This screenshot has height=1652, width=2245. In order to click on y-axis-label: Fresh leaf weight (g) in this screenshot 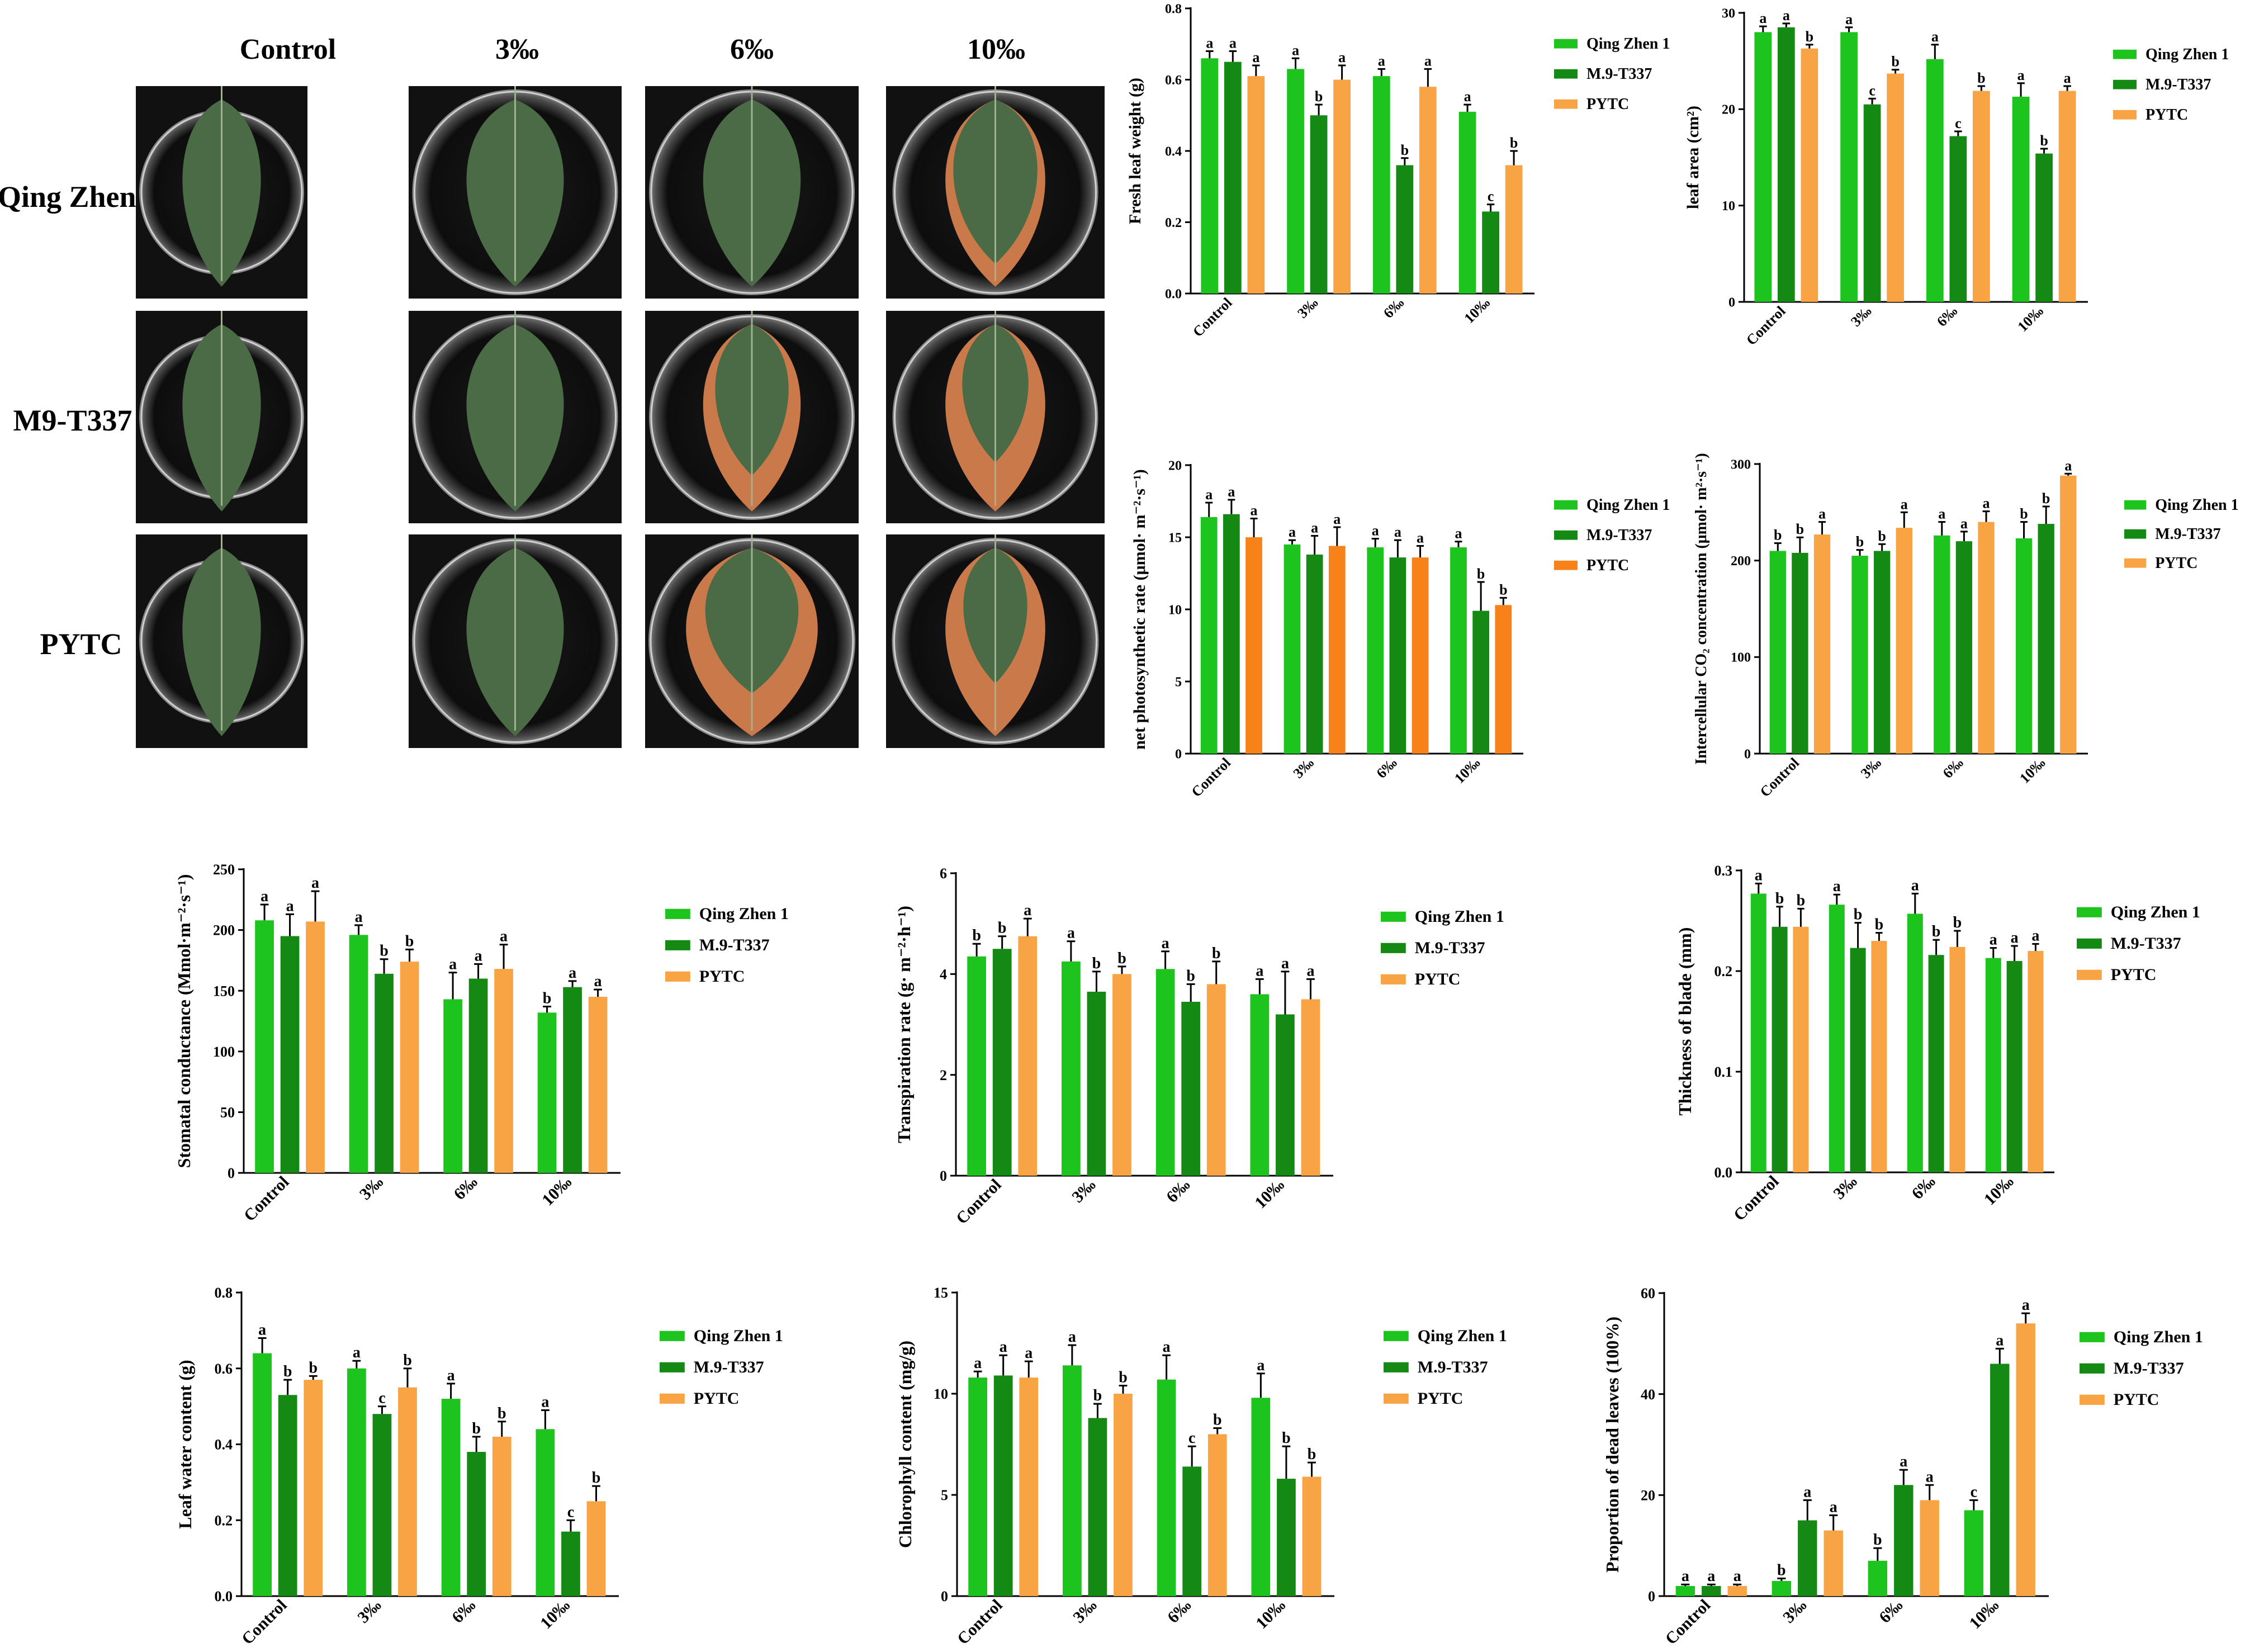, I will do `click(1135, 151)`.